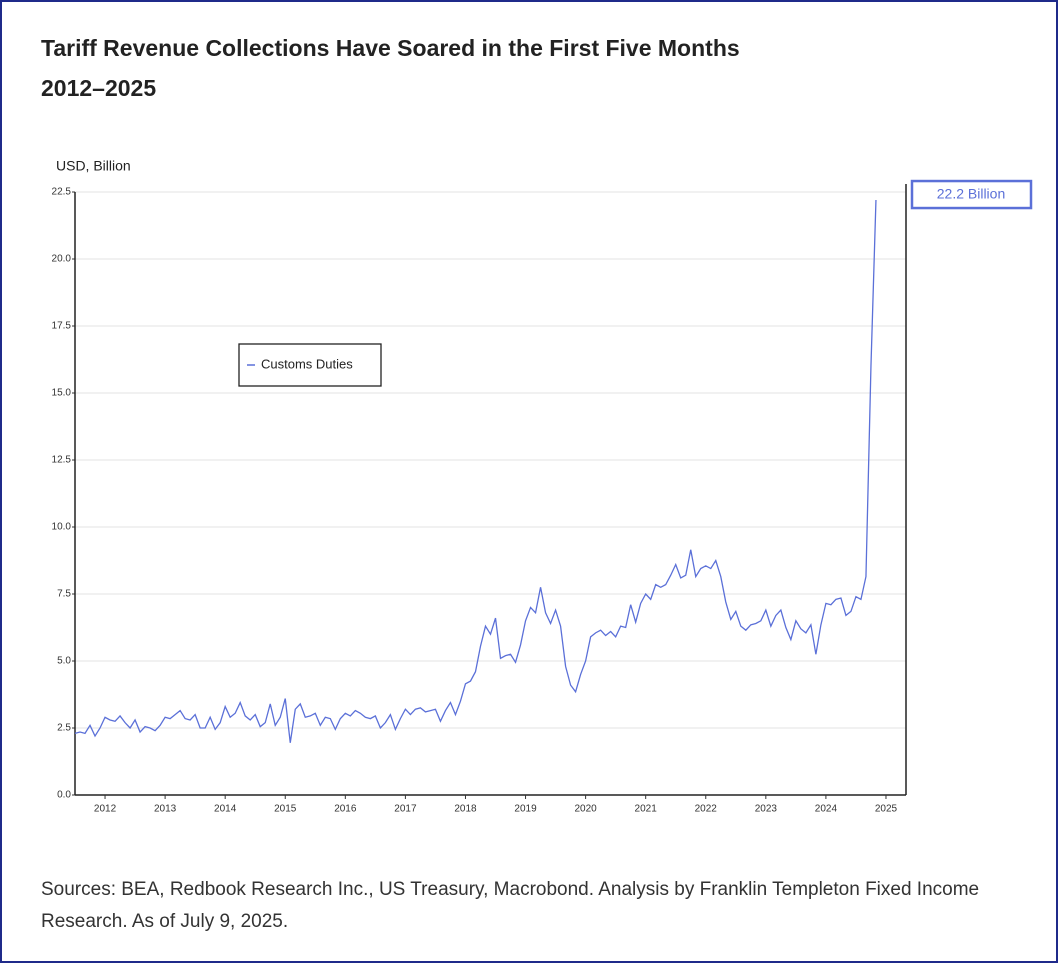  Describe the element at coordinates (465, 809) in the screenshot. I see `x-tick-label: 2018` at that location.